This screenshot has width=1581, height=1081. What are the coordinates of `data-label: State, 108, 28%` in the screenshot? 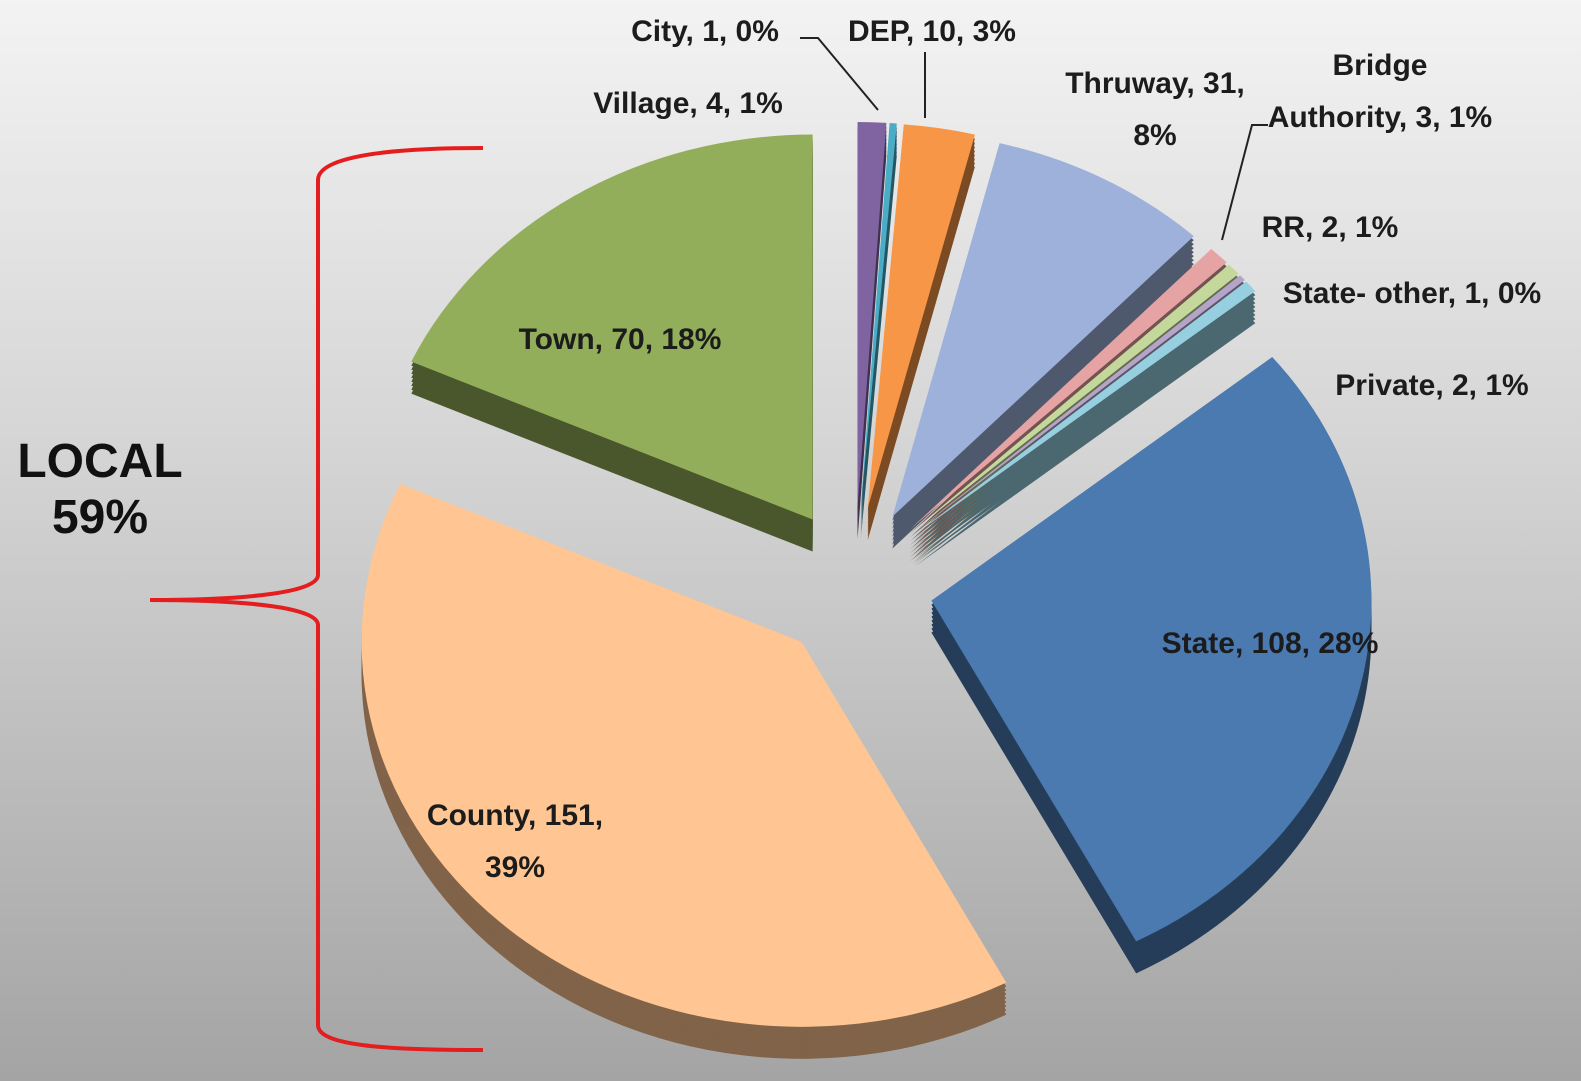 It's located at (1270, 643).